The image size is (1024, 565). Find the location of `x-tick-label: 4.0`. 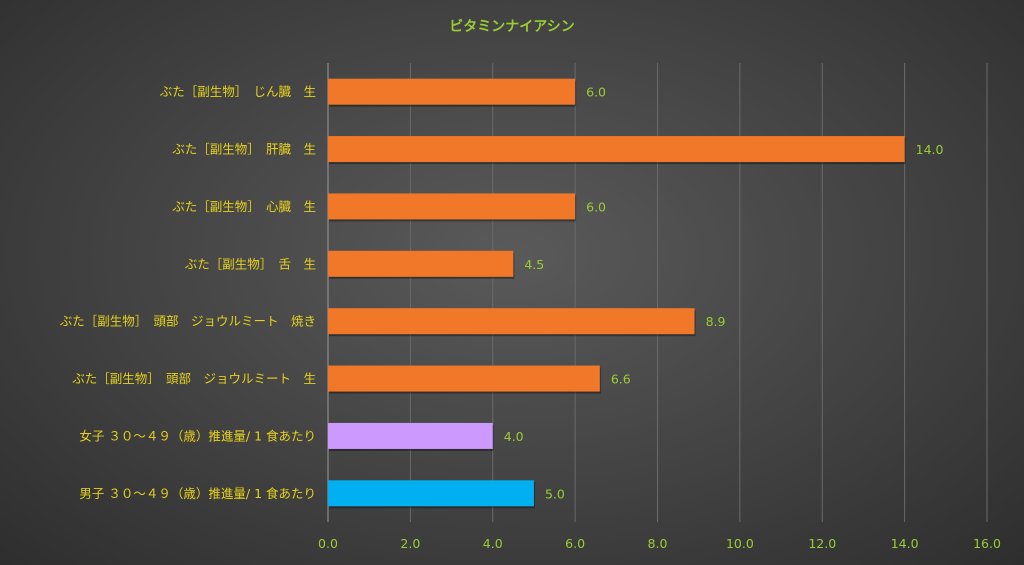

x-tick-label: 4.0 is located at coordinates (493, 543).